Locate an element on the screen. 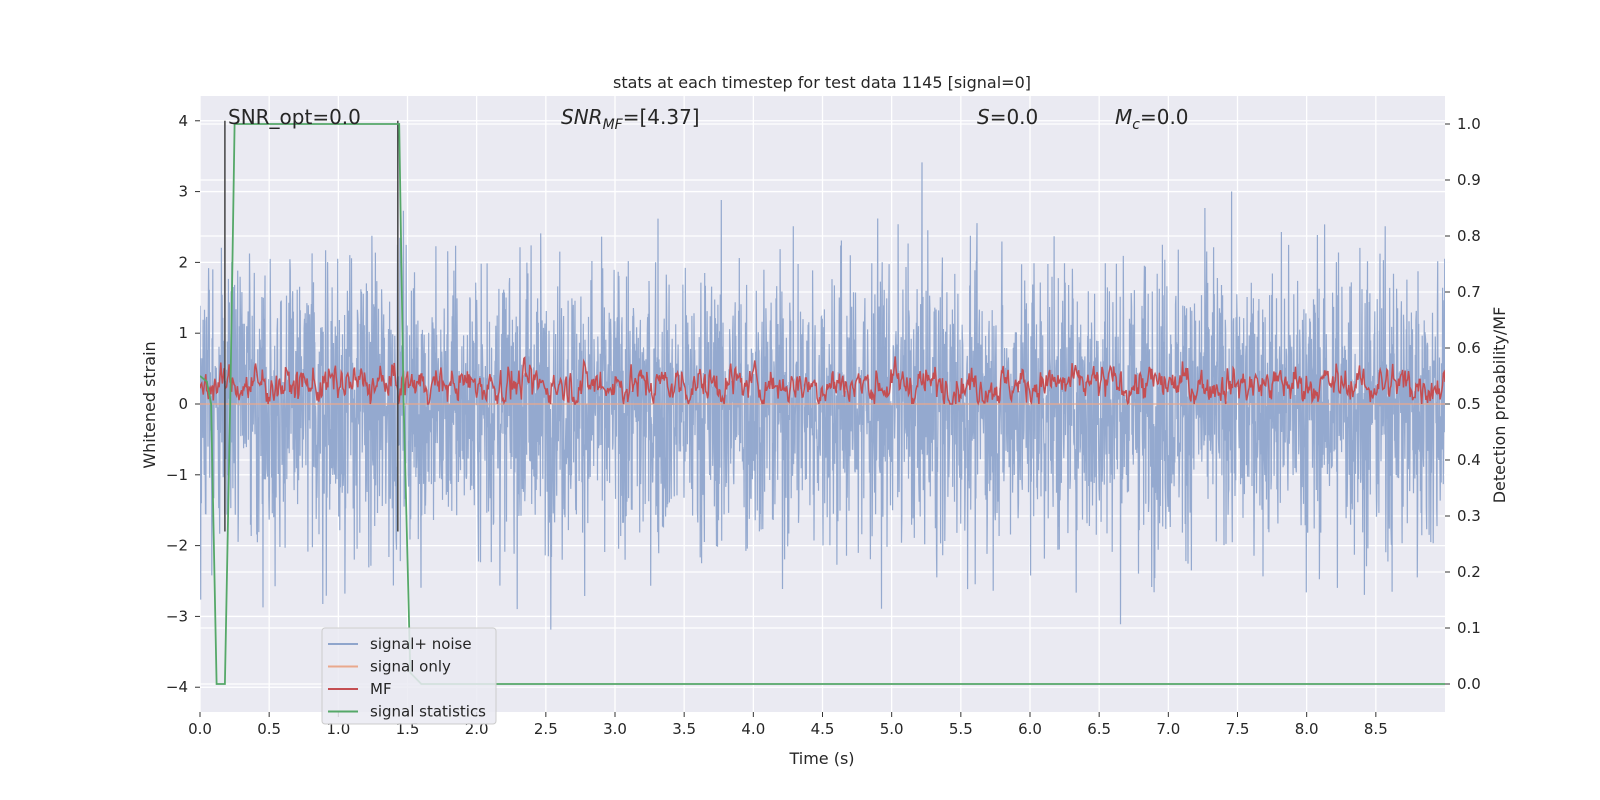 Image resolution: width=1600 pixels, height=800 pixels. y-tick-label-right: 0.9 is located at coordinates (1469, 180).